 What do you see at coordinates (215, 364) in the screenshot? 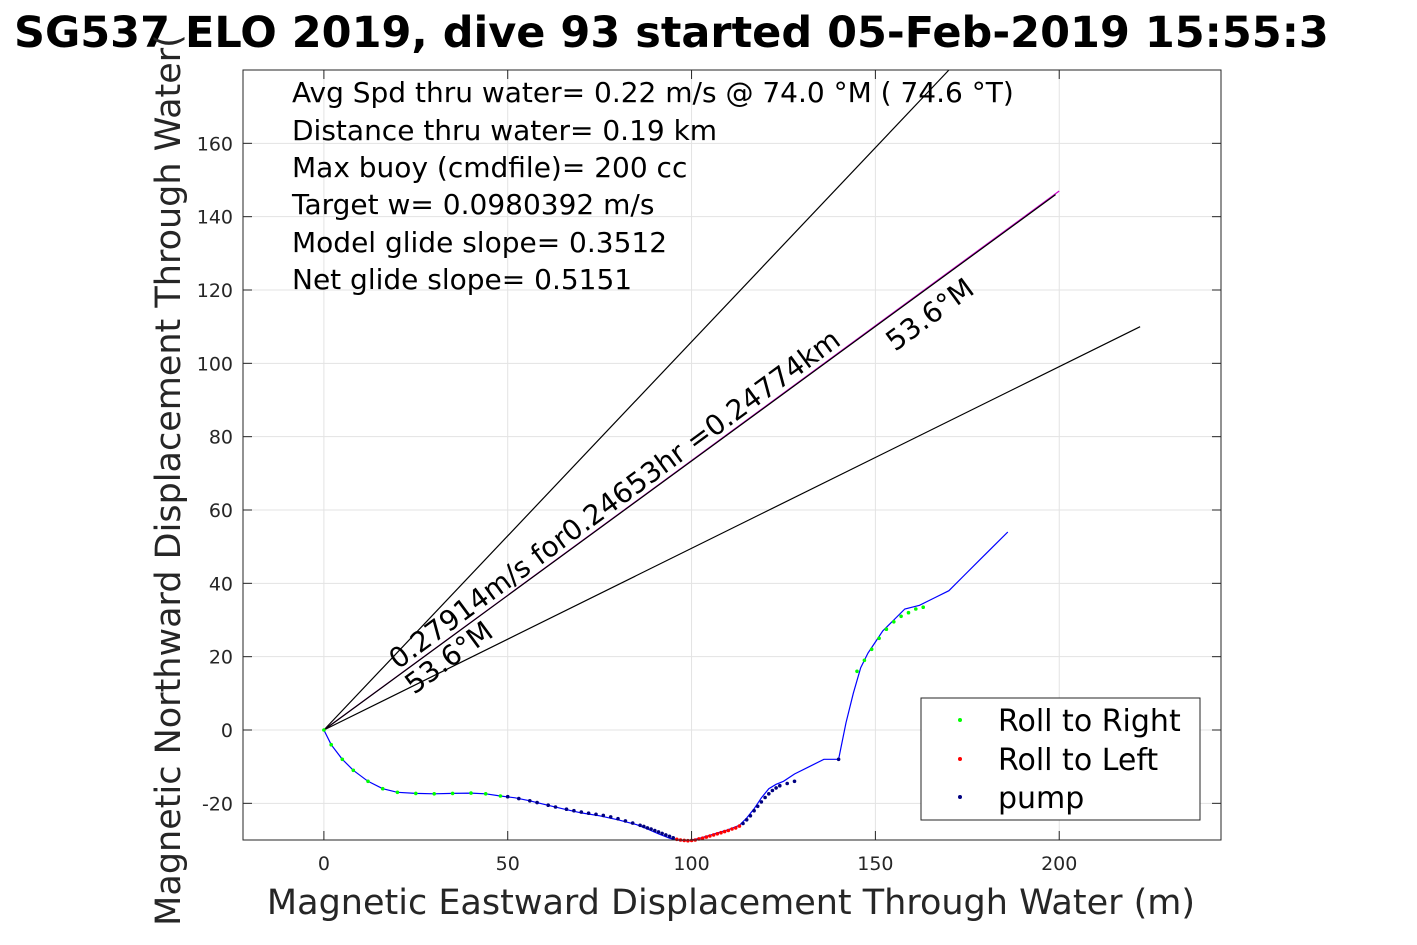
I see `y-tick-label: 100` at bounding box center [215, 364].